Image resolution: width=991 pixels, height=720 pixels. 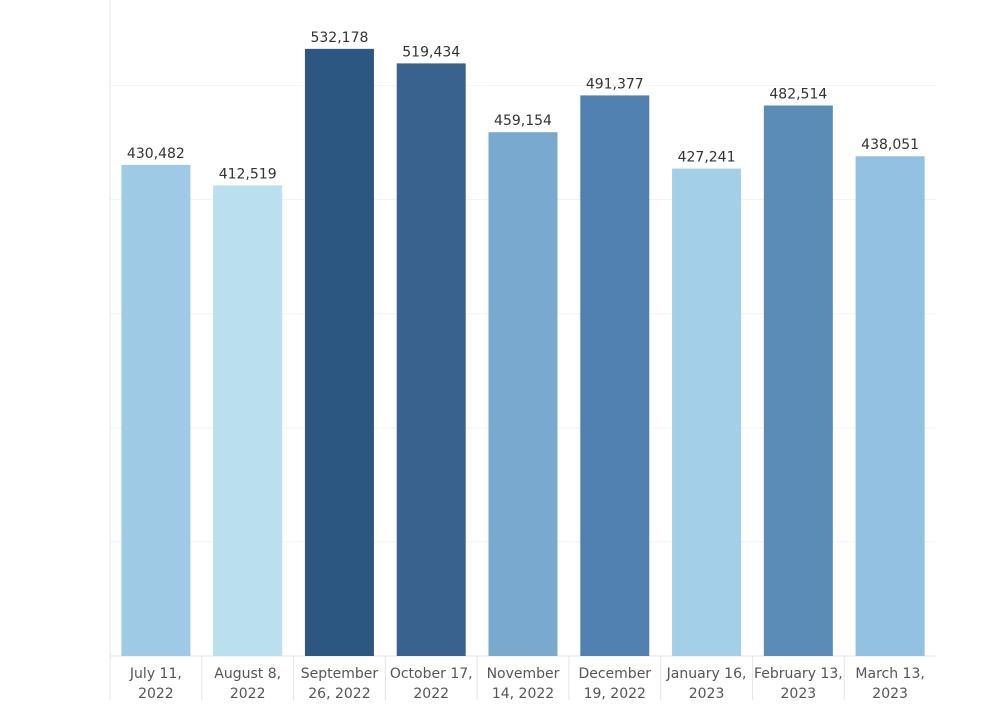 I want to click on x-tick-label: December, so click(x=614, y=674).